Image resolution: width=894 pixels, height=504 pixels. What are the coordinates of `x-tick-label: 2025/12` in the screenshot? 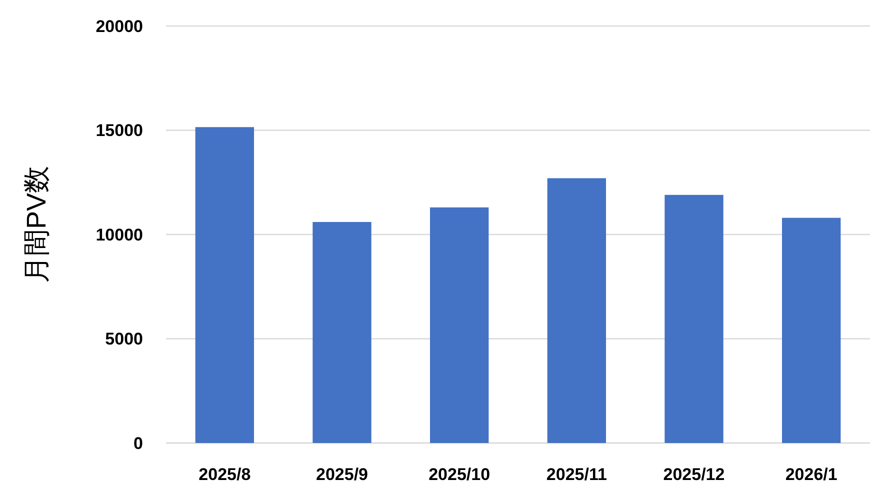 It's located at (694, 474).